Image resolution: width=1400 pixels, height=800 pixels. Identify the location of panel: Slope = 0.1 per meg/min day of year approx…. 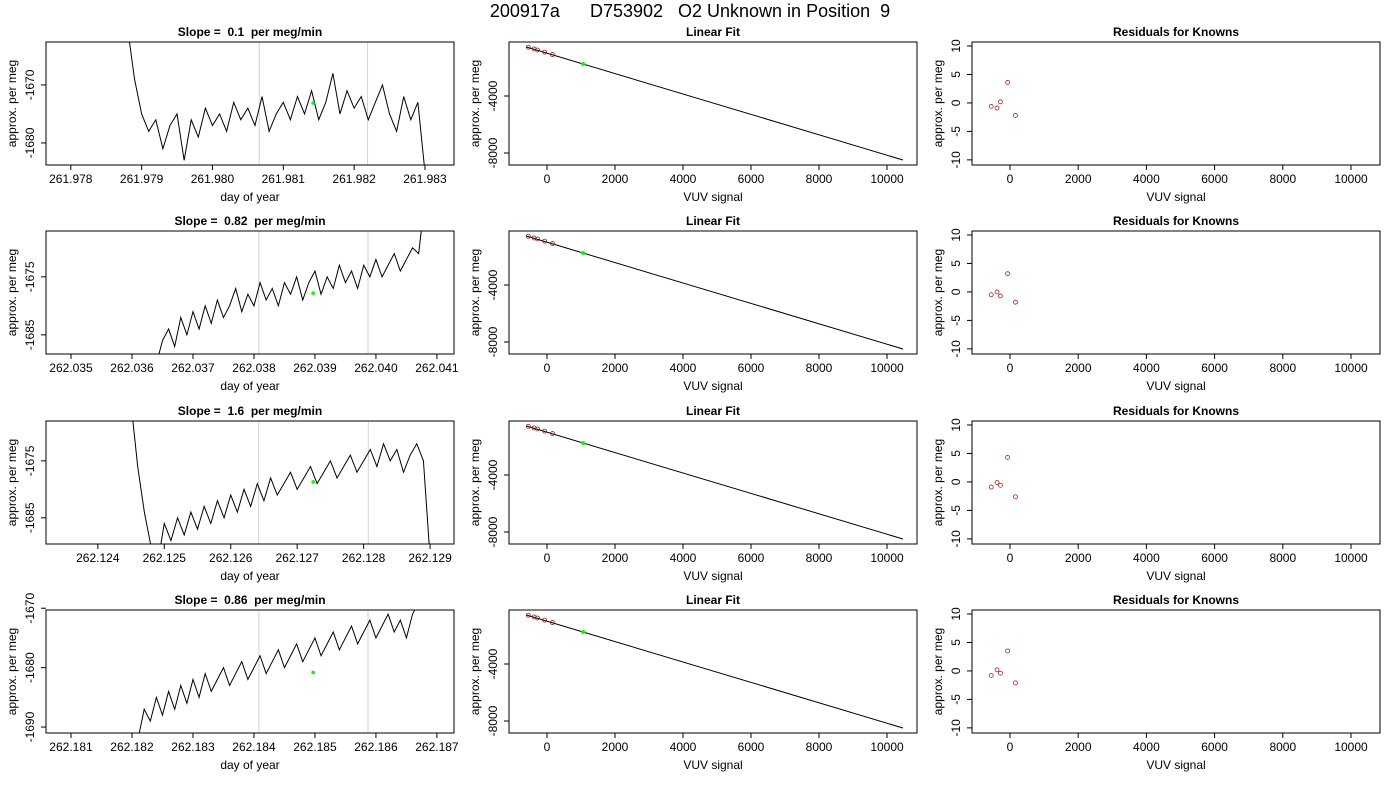
(230, 114).